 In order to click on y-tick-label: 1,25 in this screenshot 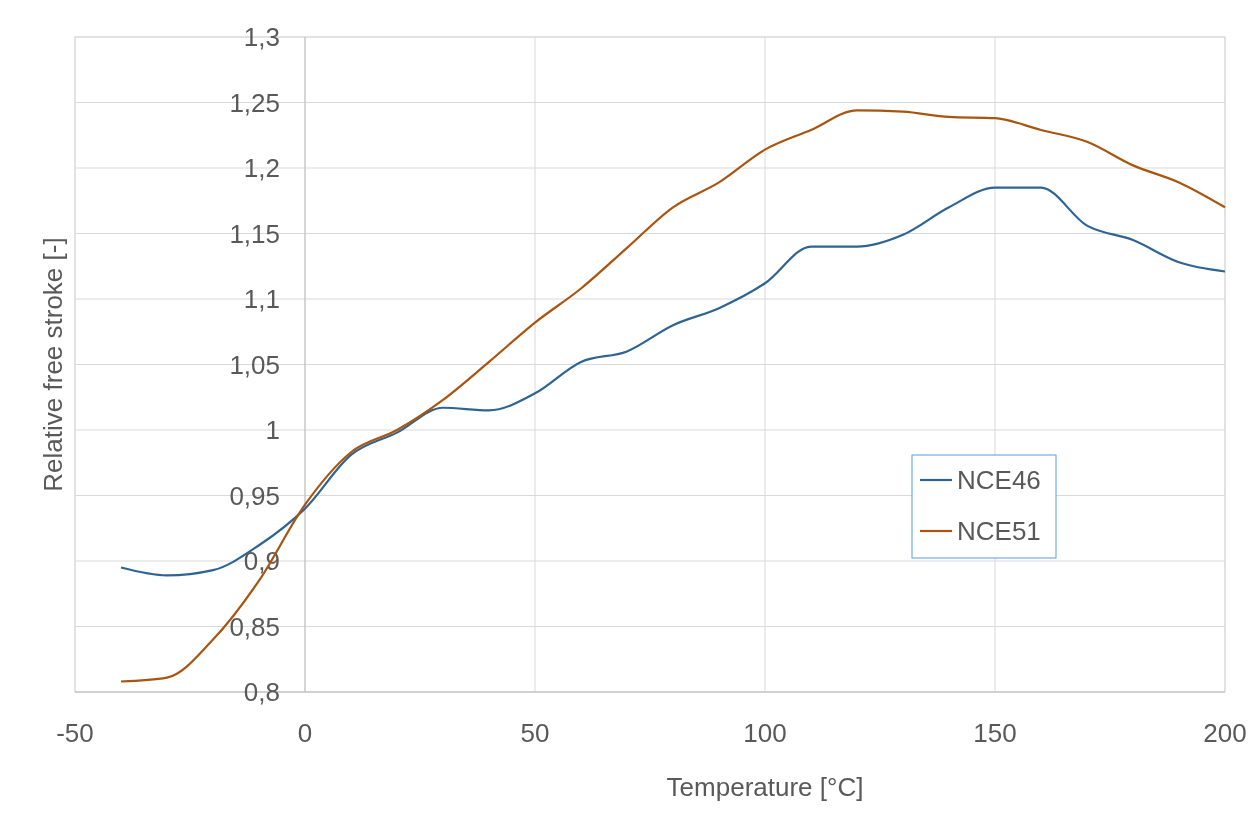, I will do `click(254, 102)`.